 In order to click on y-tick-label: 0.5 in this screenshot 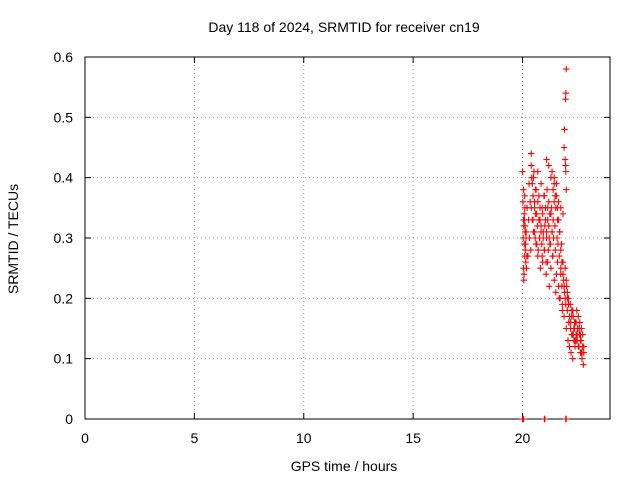, I will do `click(64, 117)`.